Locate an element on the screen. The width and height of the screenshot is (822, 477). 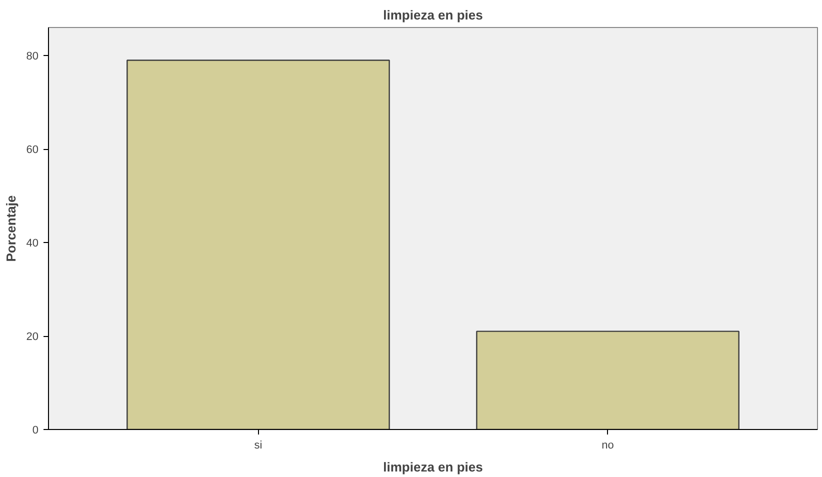
y-tick-label: 20 is located at coordinates (32, 337).